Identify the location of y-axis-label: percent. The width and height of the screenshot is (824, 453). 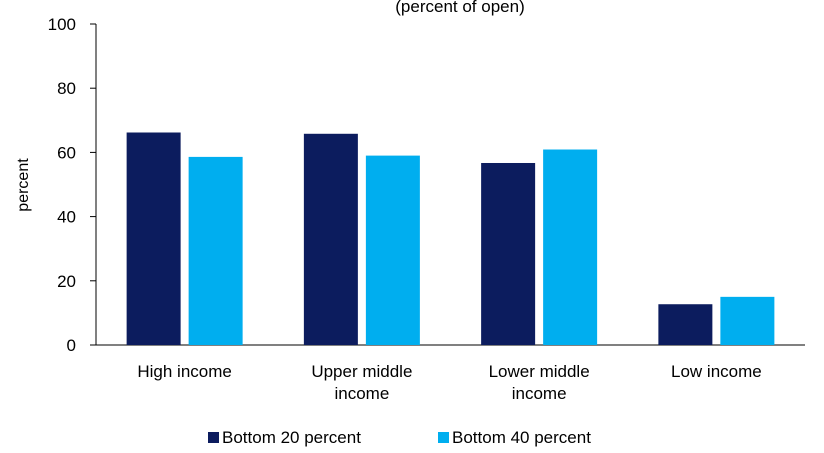
(23, 185).